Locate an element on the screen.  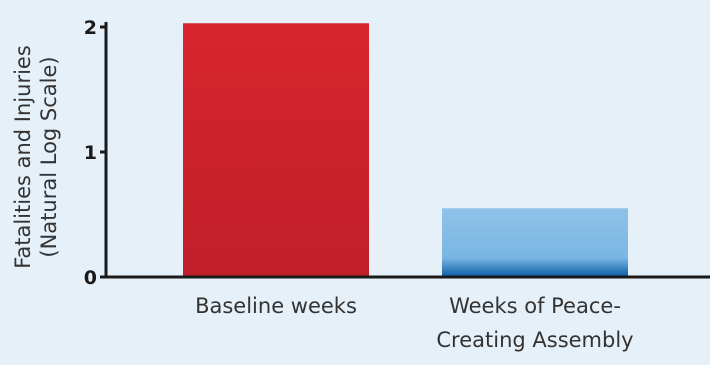
x-category-label: Weeks of Peace- is located at coordinates (535, 306).